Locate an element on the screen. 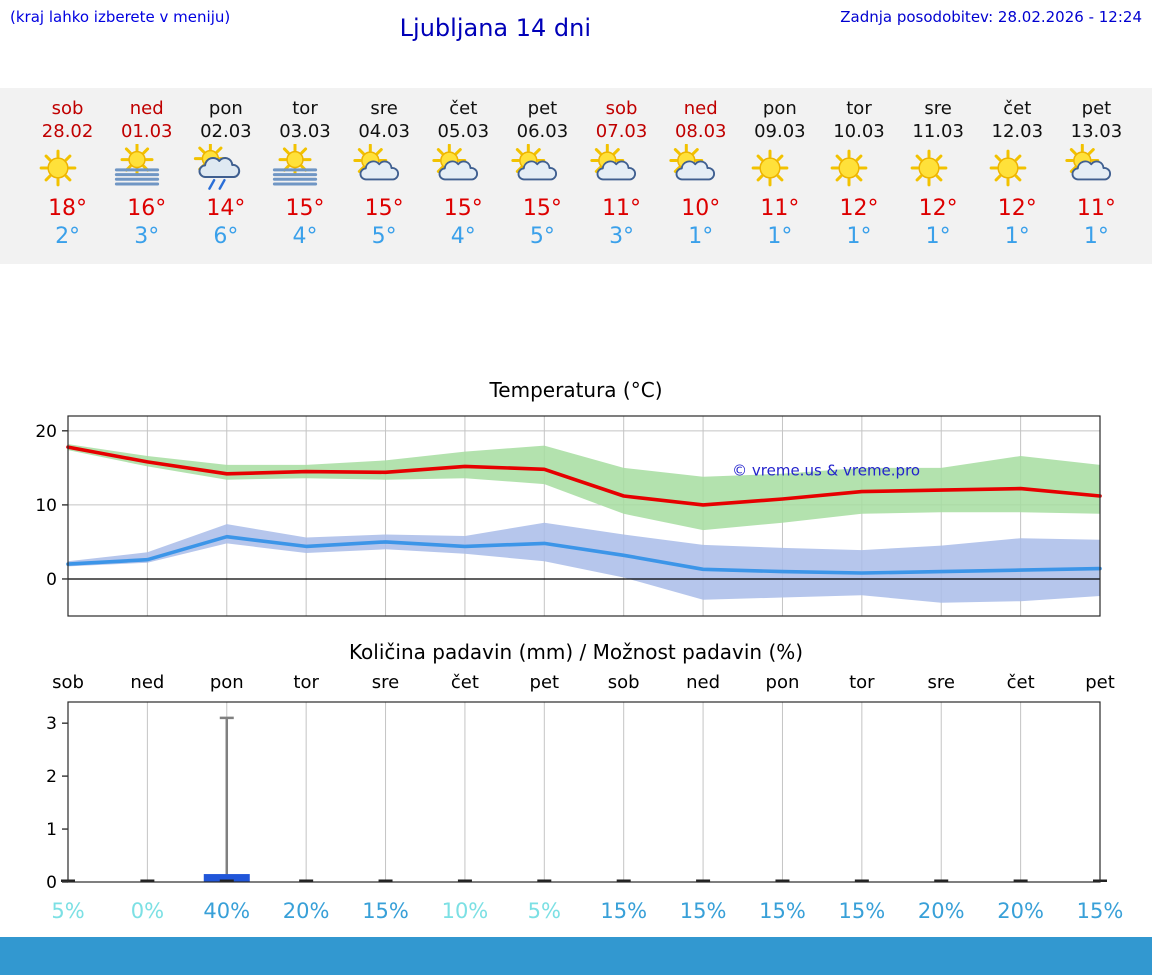  forecast-day: sre 04.03 15° 5° is located at coordinates (384, 174).